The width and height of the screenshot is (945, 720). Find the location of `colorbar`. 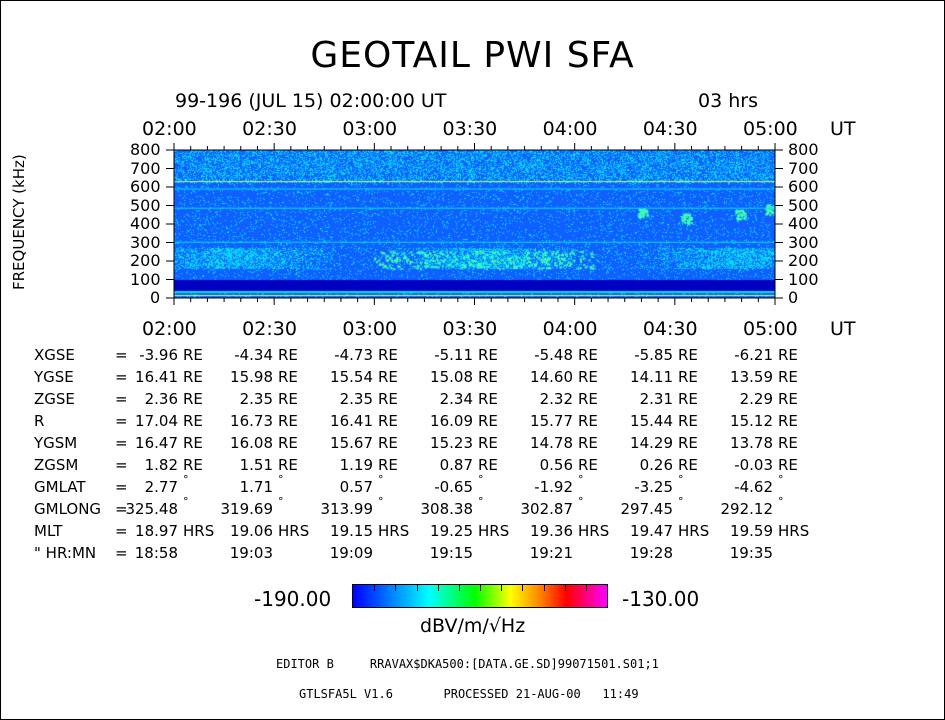

colorbar is located at coordinates (480, 596).